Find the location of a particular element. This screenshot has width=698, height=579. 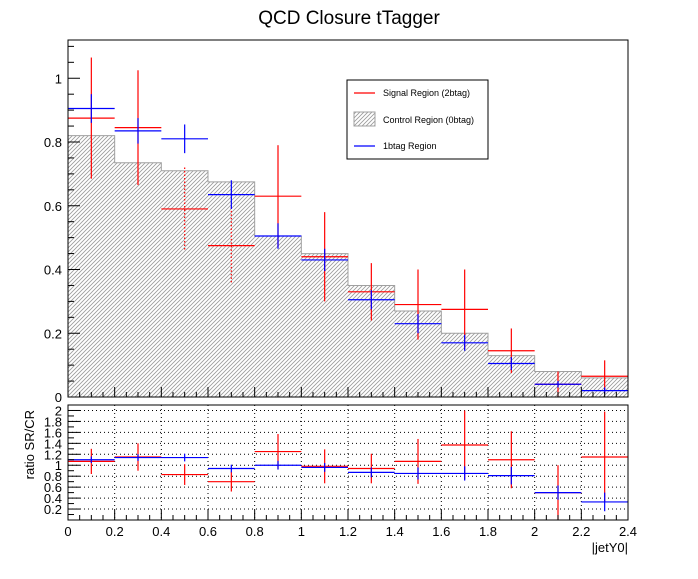

ratio-xtick-label: 0.6 is located at coordinates (208, 531).